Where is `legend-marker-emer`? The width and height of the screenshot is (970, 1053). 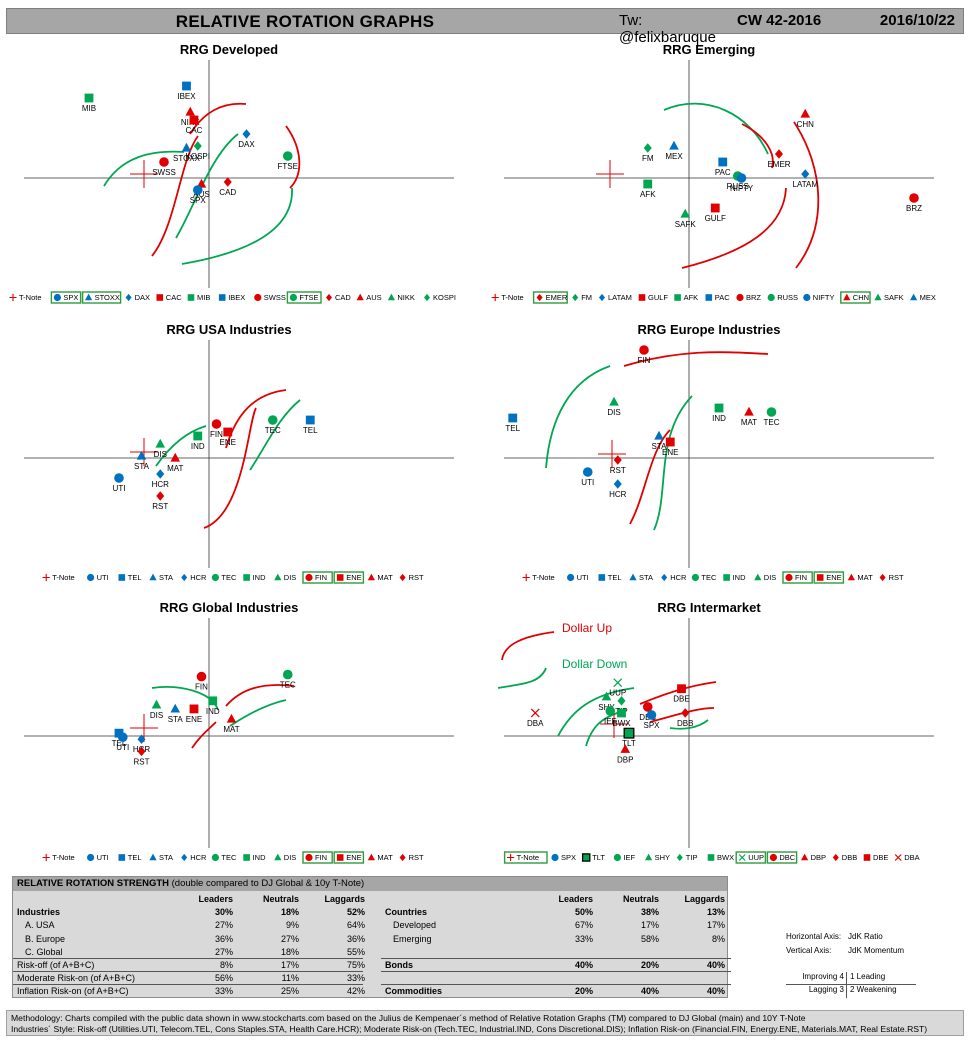
legend-marker-emer is located at coordinates (539, 297).